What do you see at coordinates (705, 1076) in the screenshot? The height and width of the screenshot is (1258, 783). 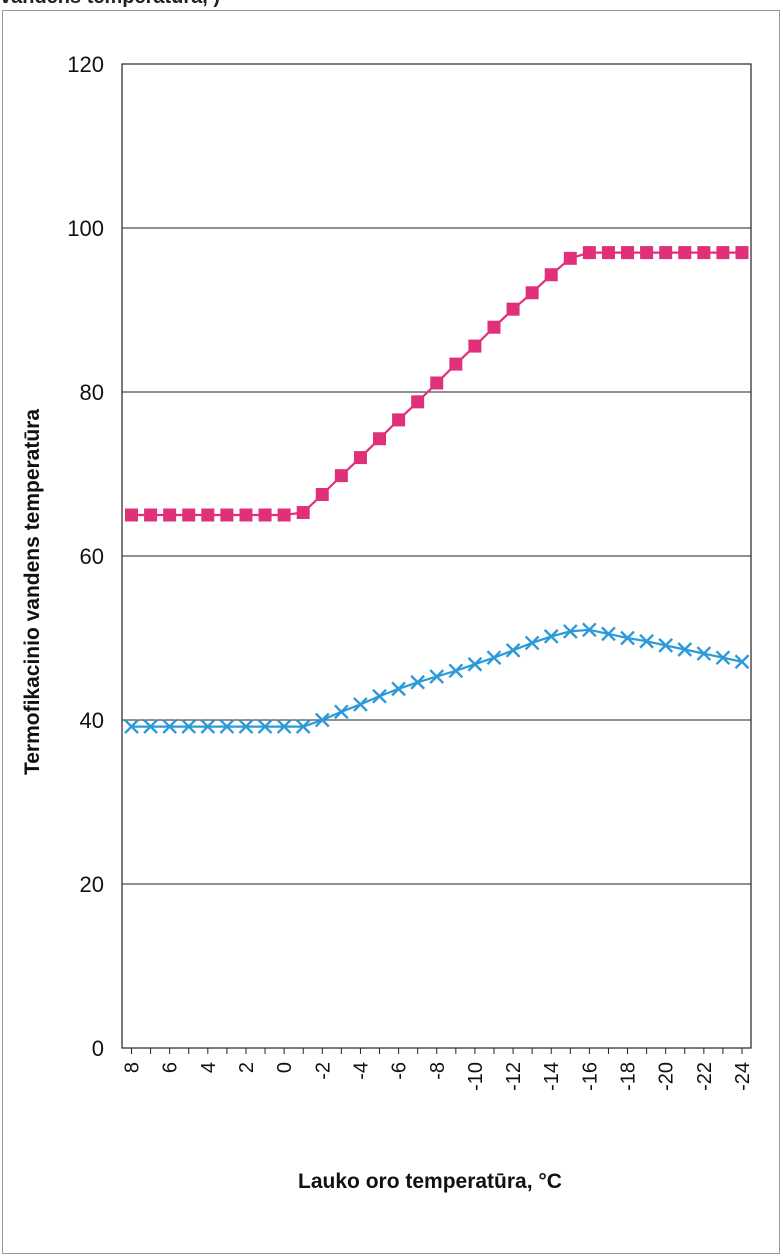 I see `x-tick-label: -22` at bounding box center [705, 1076].